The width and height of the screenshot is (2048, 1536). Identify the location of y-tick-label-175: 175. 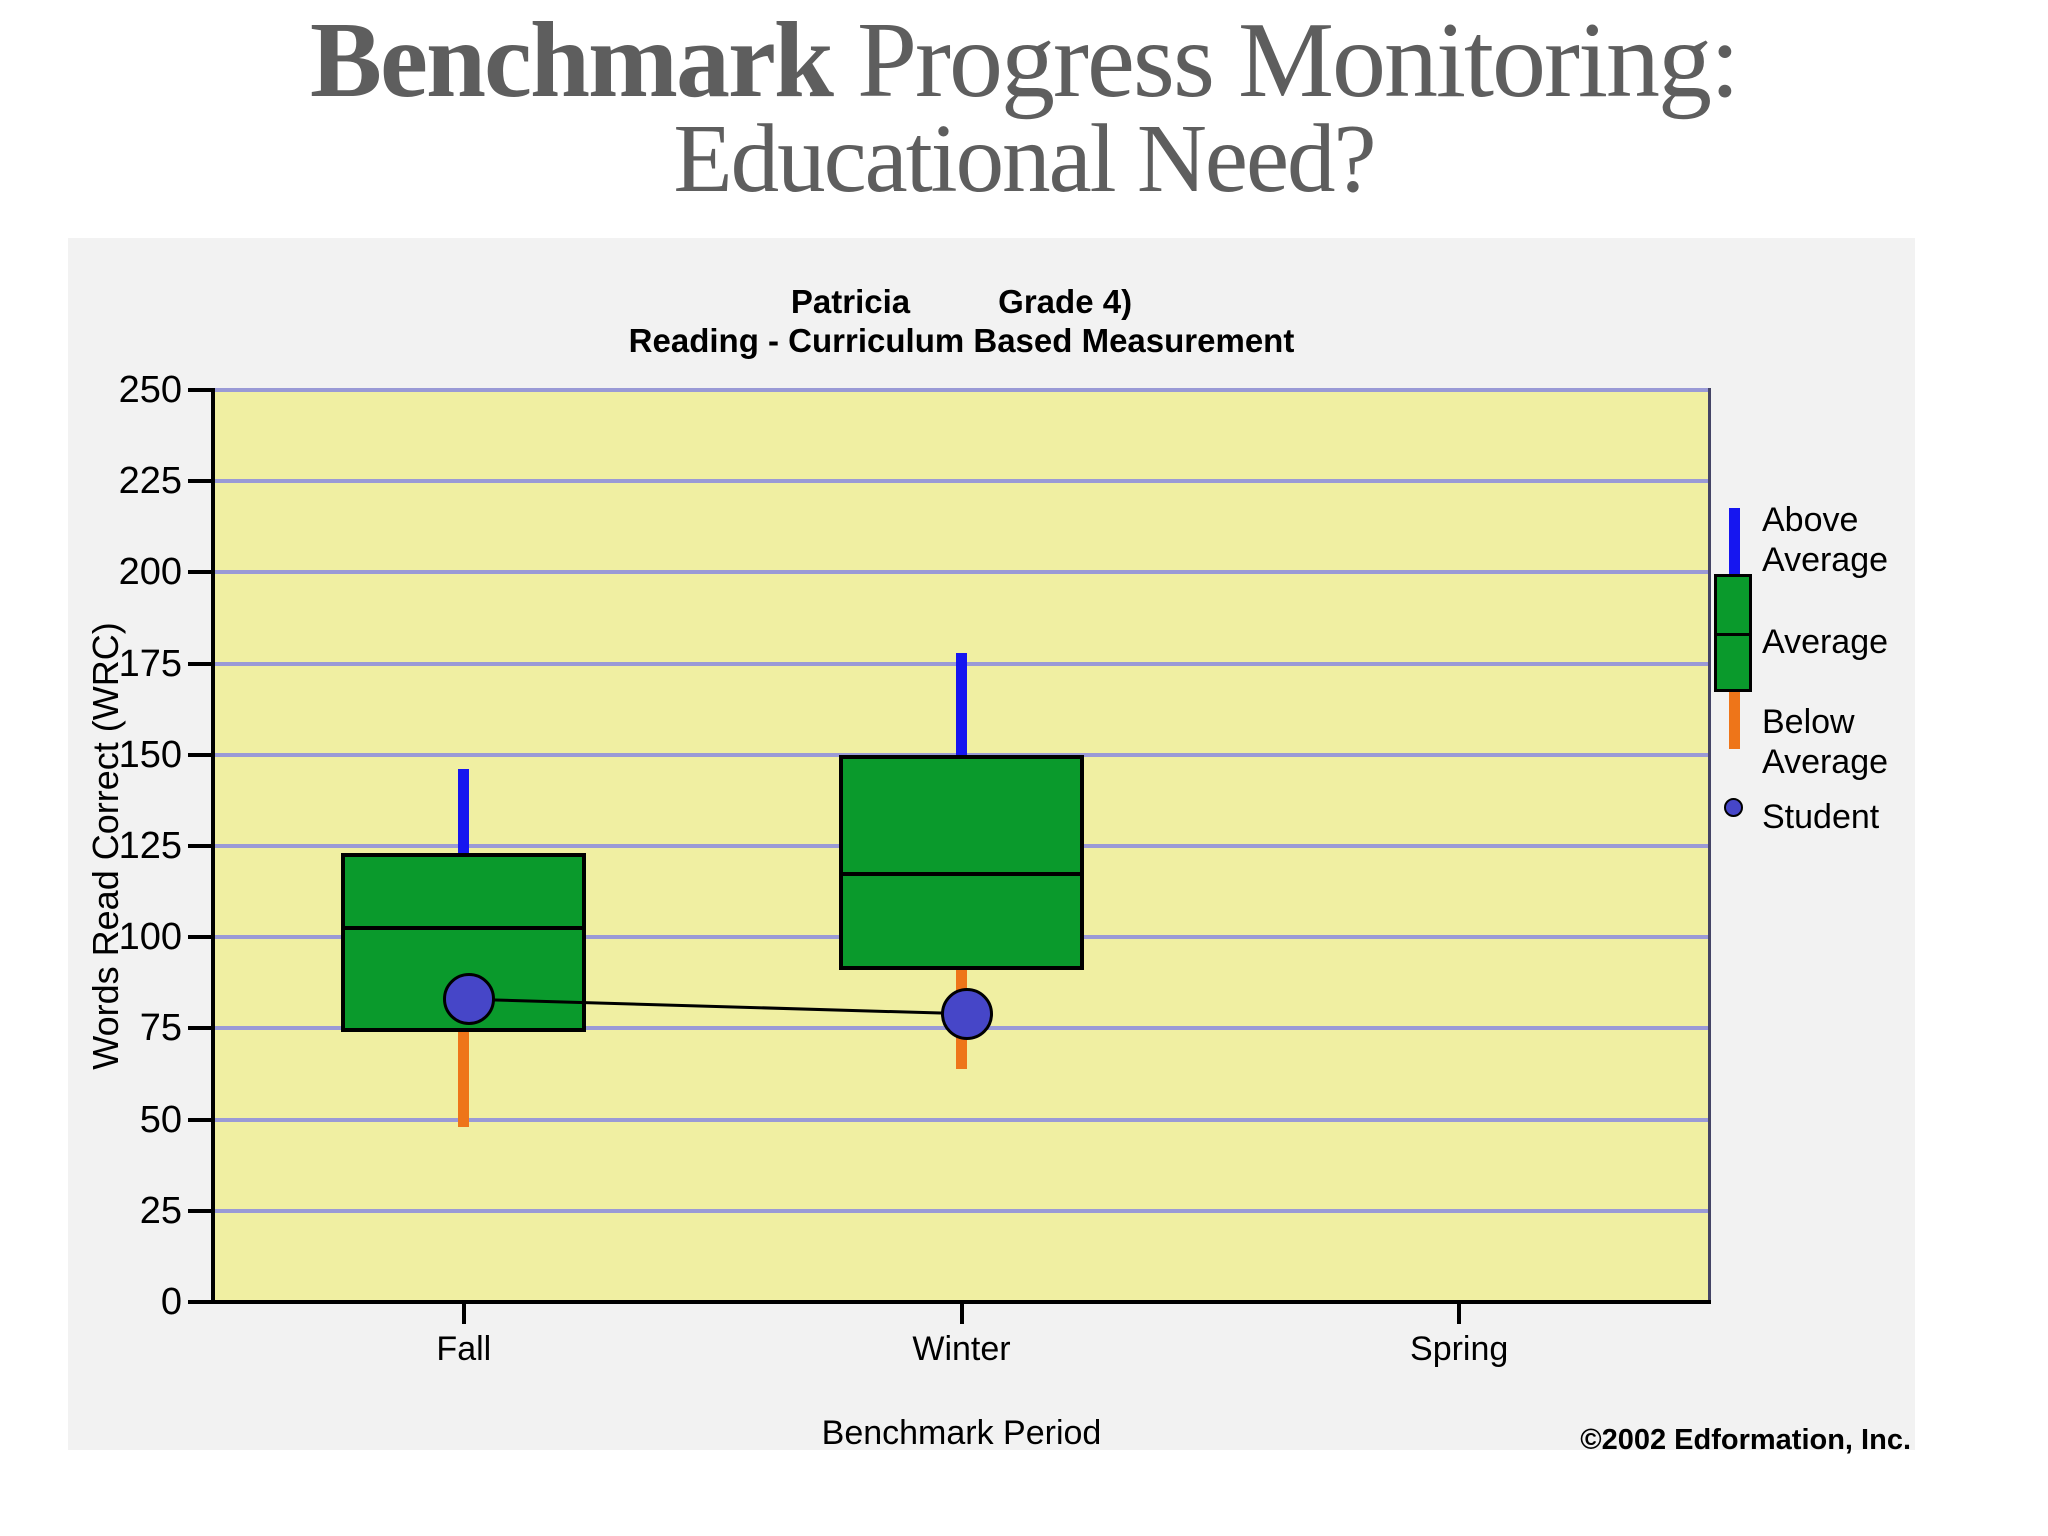
(150, 663).